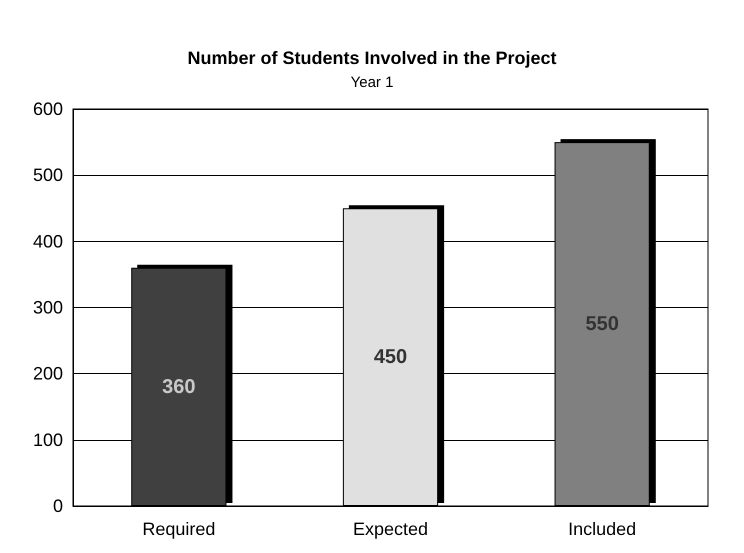  I want to click on y-tick-label: 100, so click(47, 440).